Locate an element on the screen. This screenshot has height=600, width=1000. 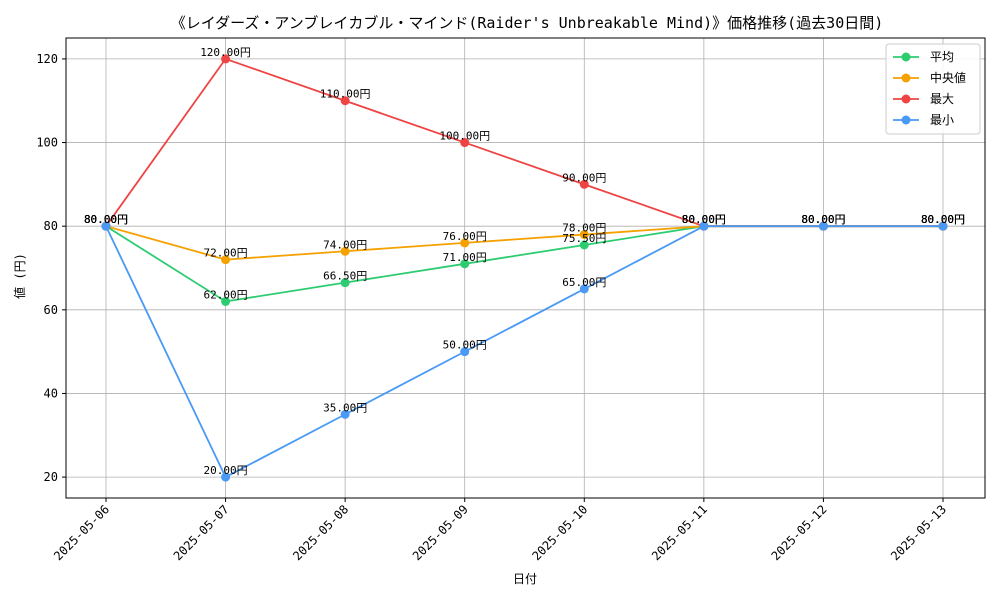
legend-item: 最小 is located at coordinates (923, 120).